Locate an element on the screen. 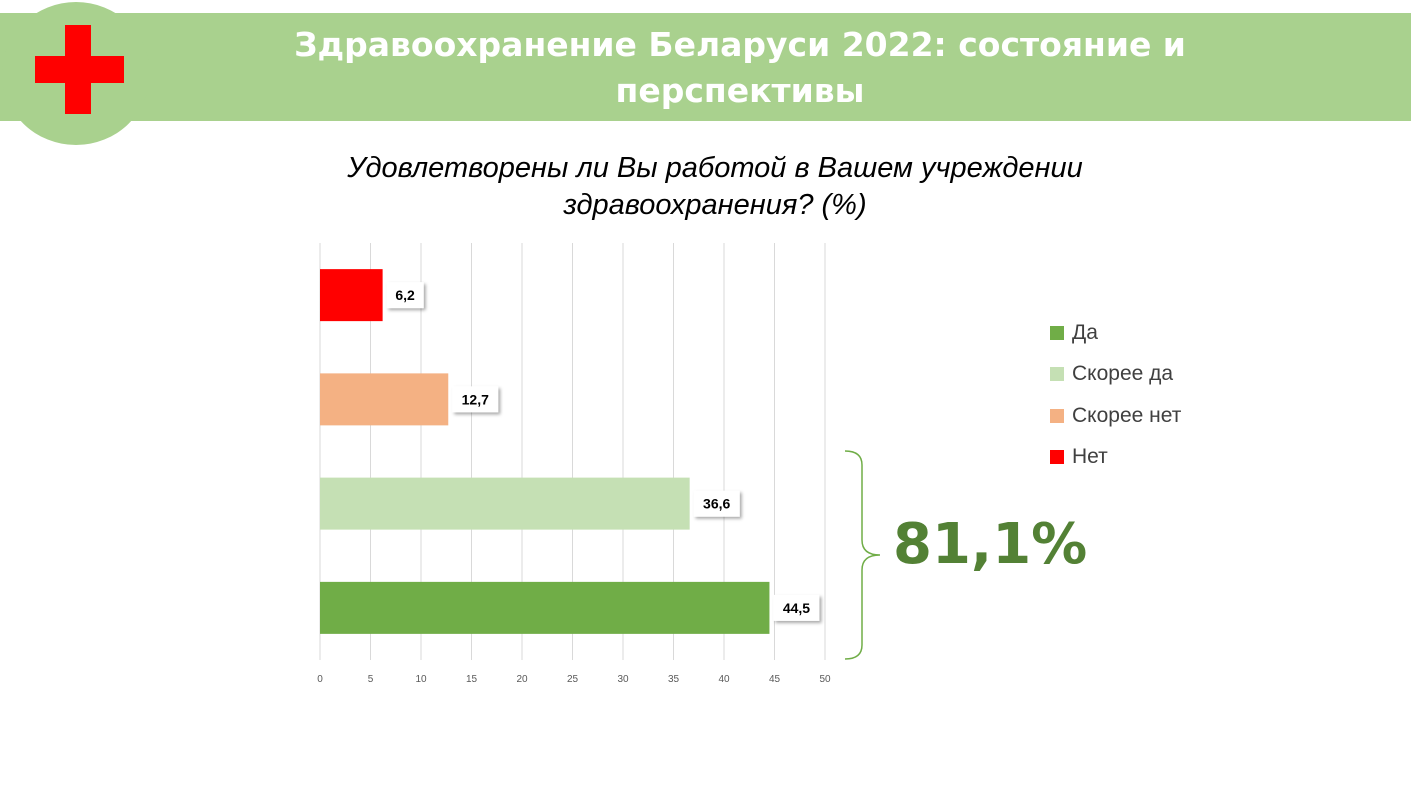 This screenshot has width=1411, height=794. data-label: 12,7 is located at coordinates (475, 399).